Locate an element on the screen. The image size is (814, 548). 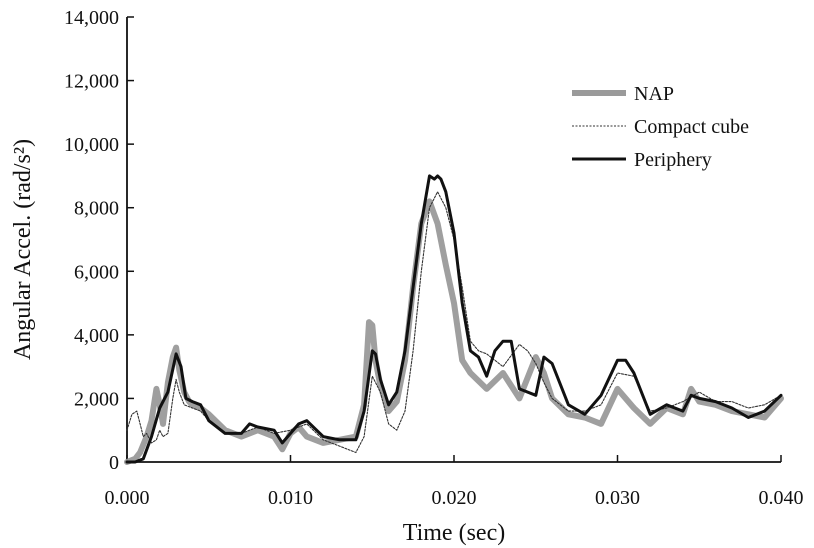
x-tick-label: 0.000 is located at coordinates (127, 498).